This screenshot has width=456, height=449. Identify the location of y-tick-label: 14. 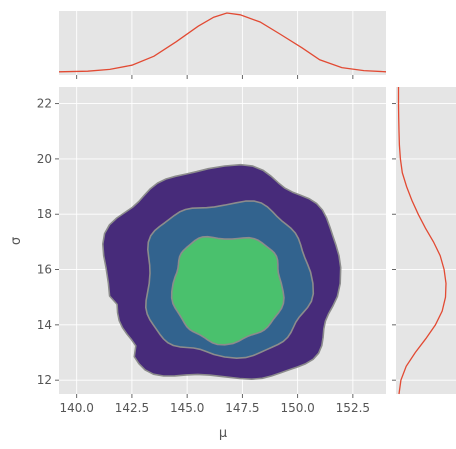
(44, 325).